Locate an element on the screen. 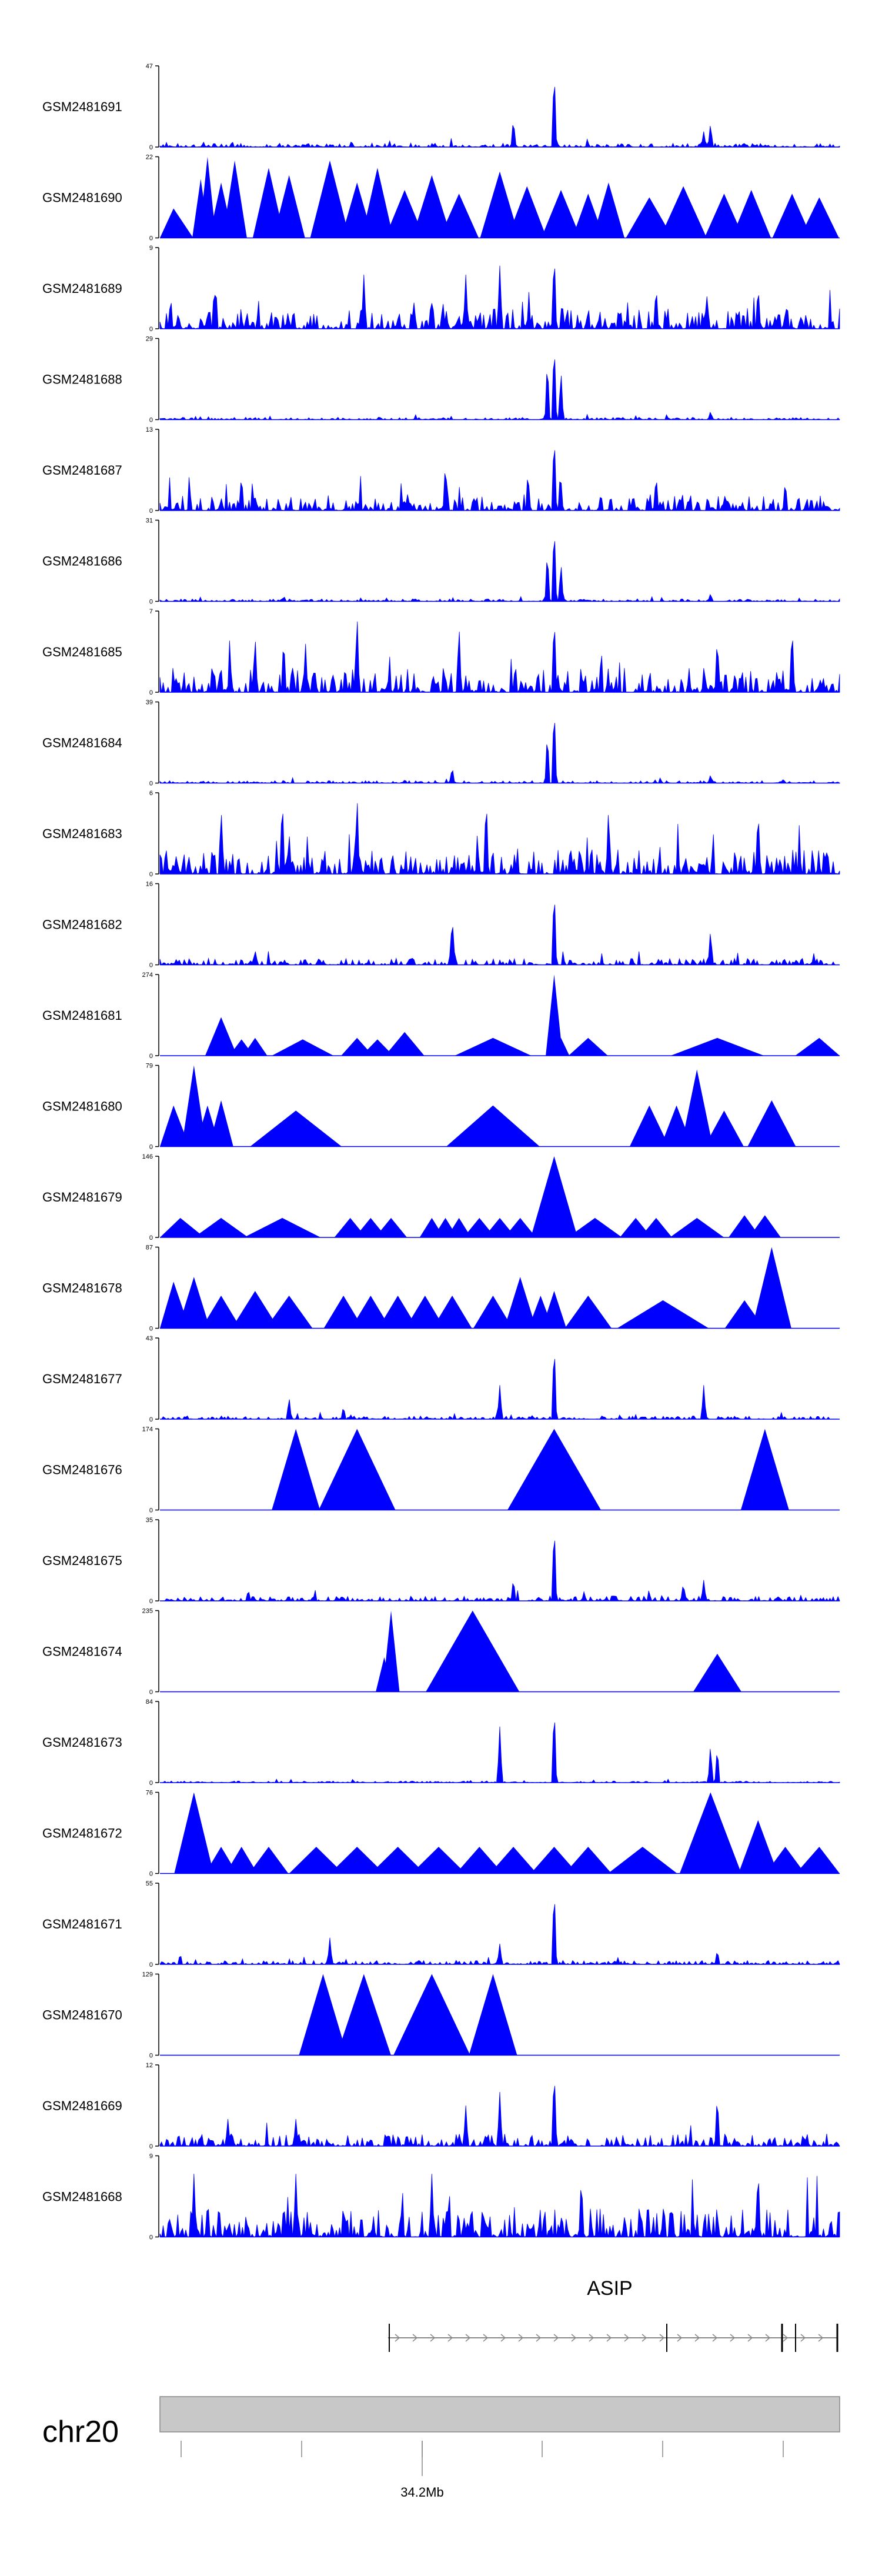 The height and width of the screenshot is (2576, 882). track-label: GSM2481669 is located at coordinates (82, 2105).